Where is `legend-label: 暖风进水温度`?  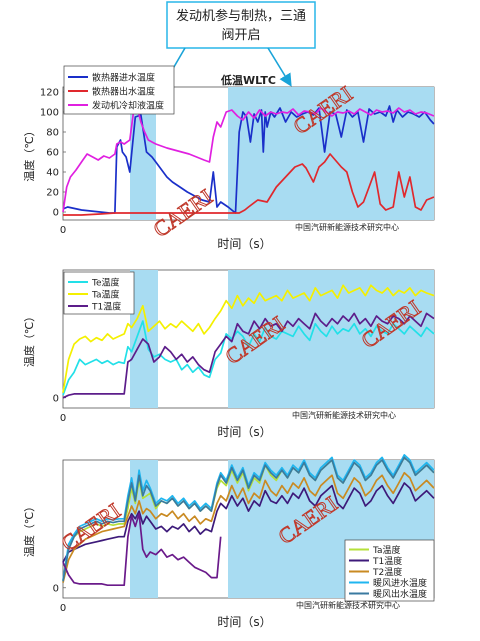 legend-label: 暖风进水温度 is located at coordinates (400, 583).